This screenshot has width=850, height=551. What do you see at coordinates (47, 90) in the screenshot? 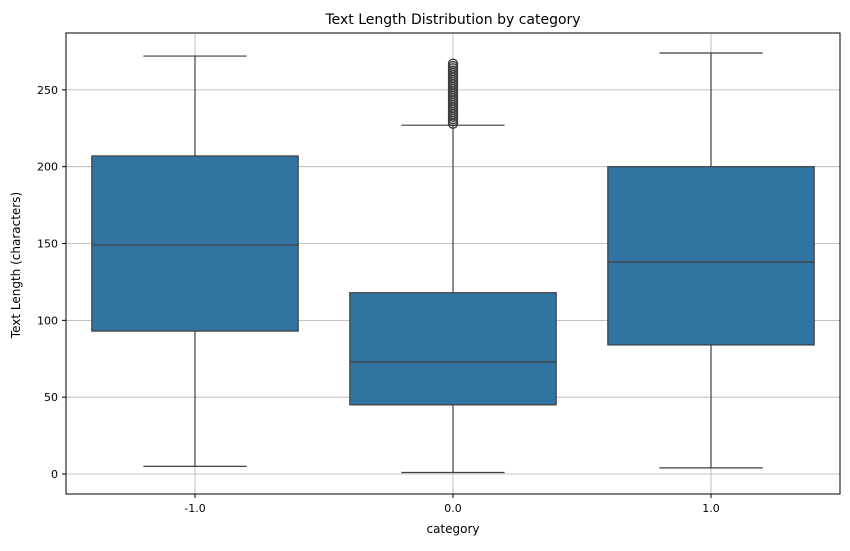
I see `y-tick-label: 250` at bounding box center [47, 90].